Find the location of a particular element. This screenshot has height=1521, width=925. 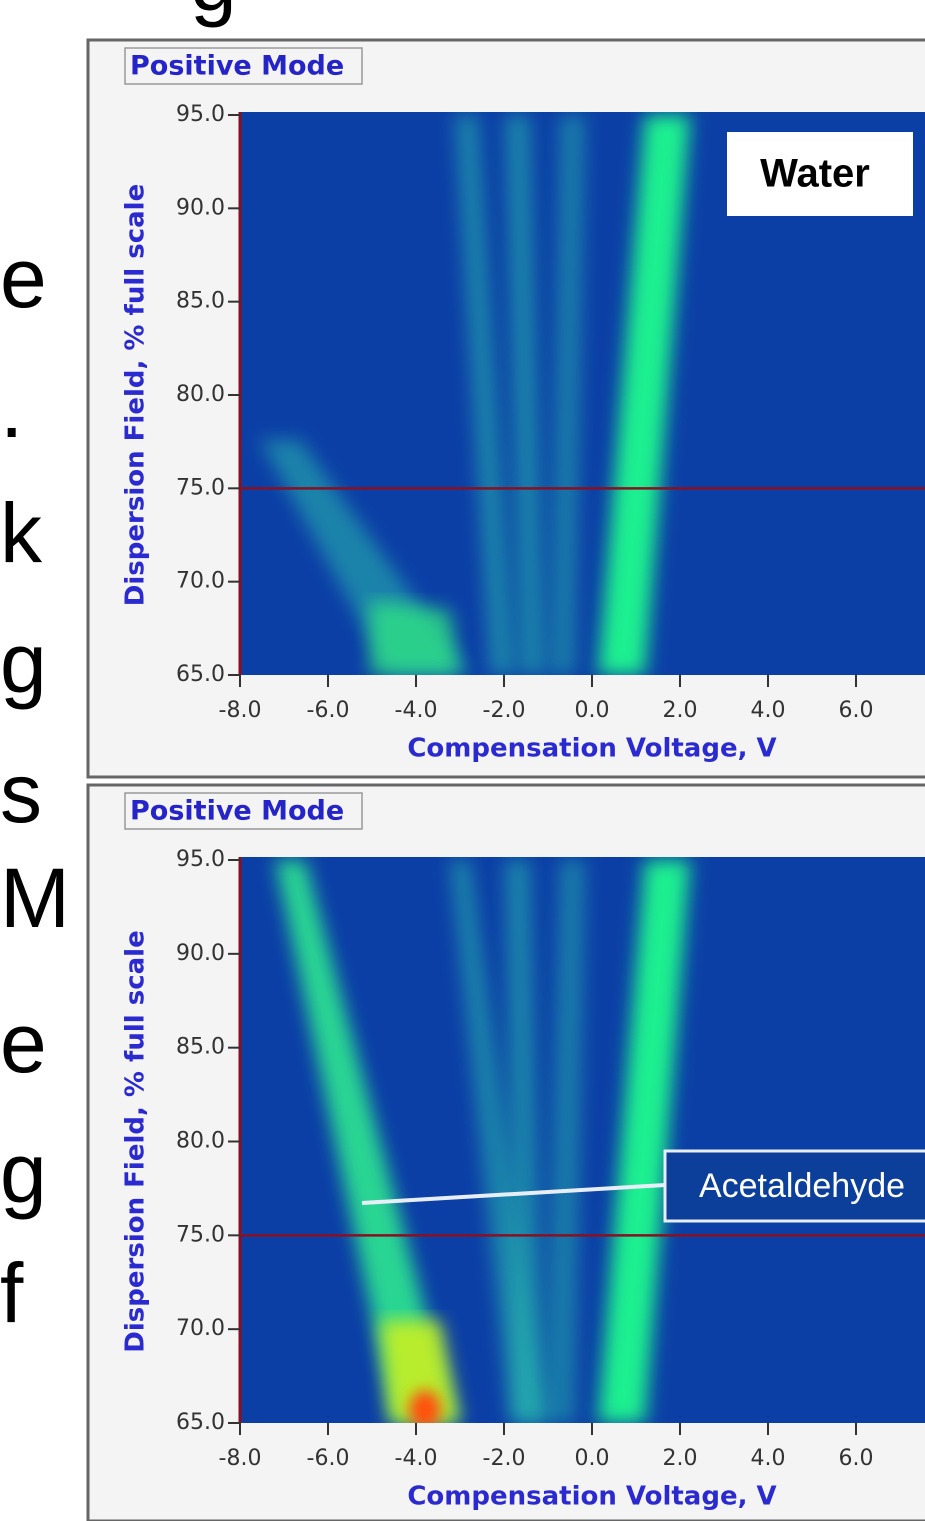

annotation-text: Water is located at coordinates (815, 174).